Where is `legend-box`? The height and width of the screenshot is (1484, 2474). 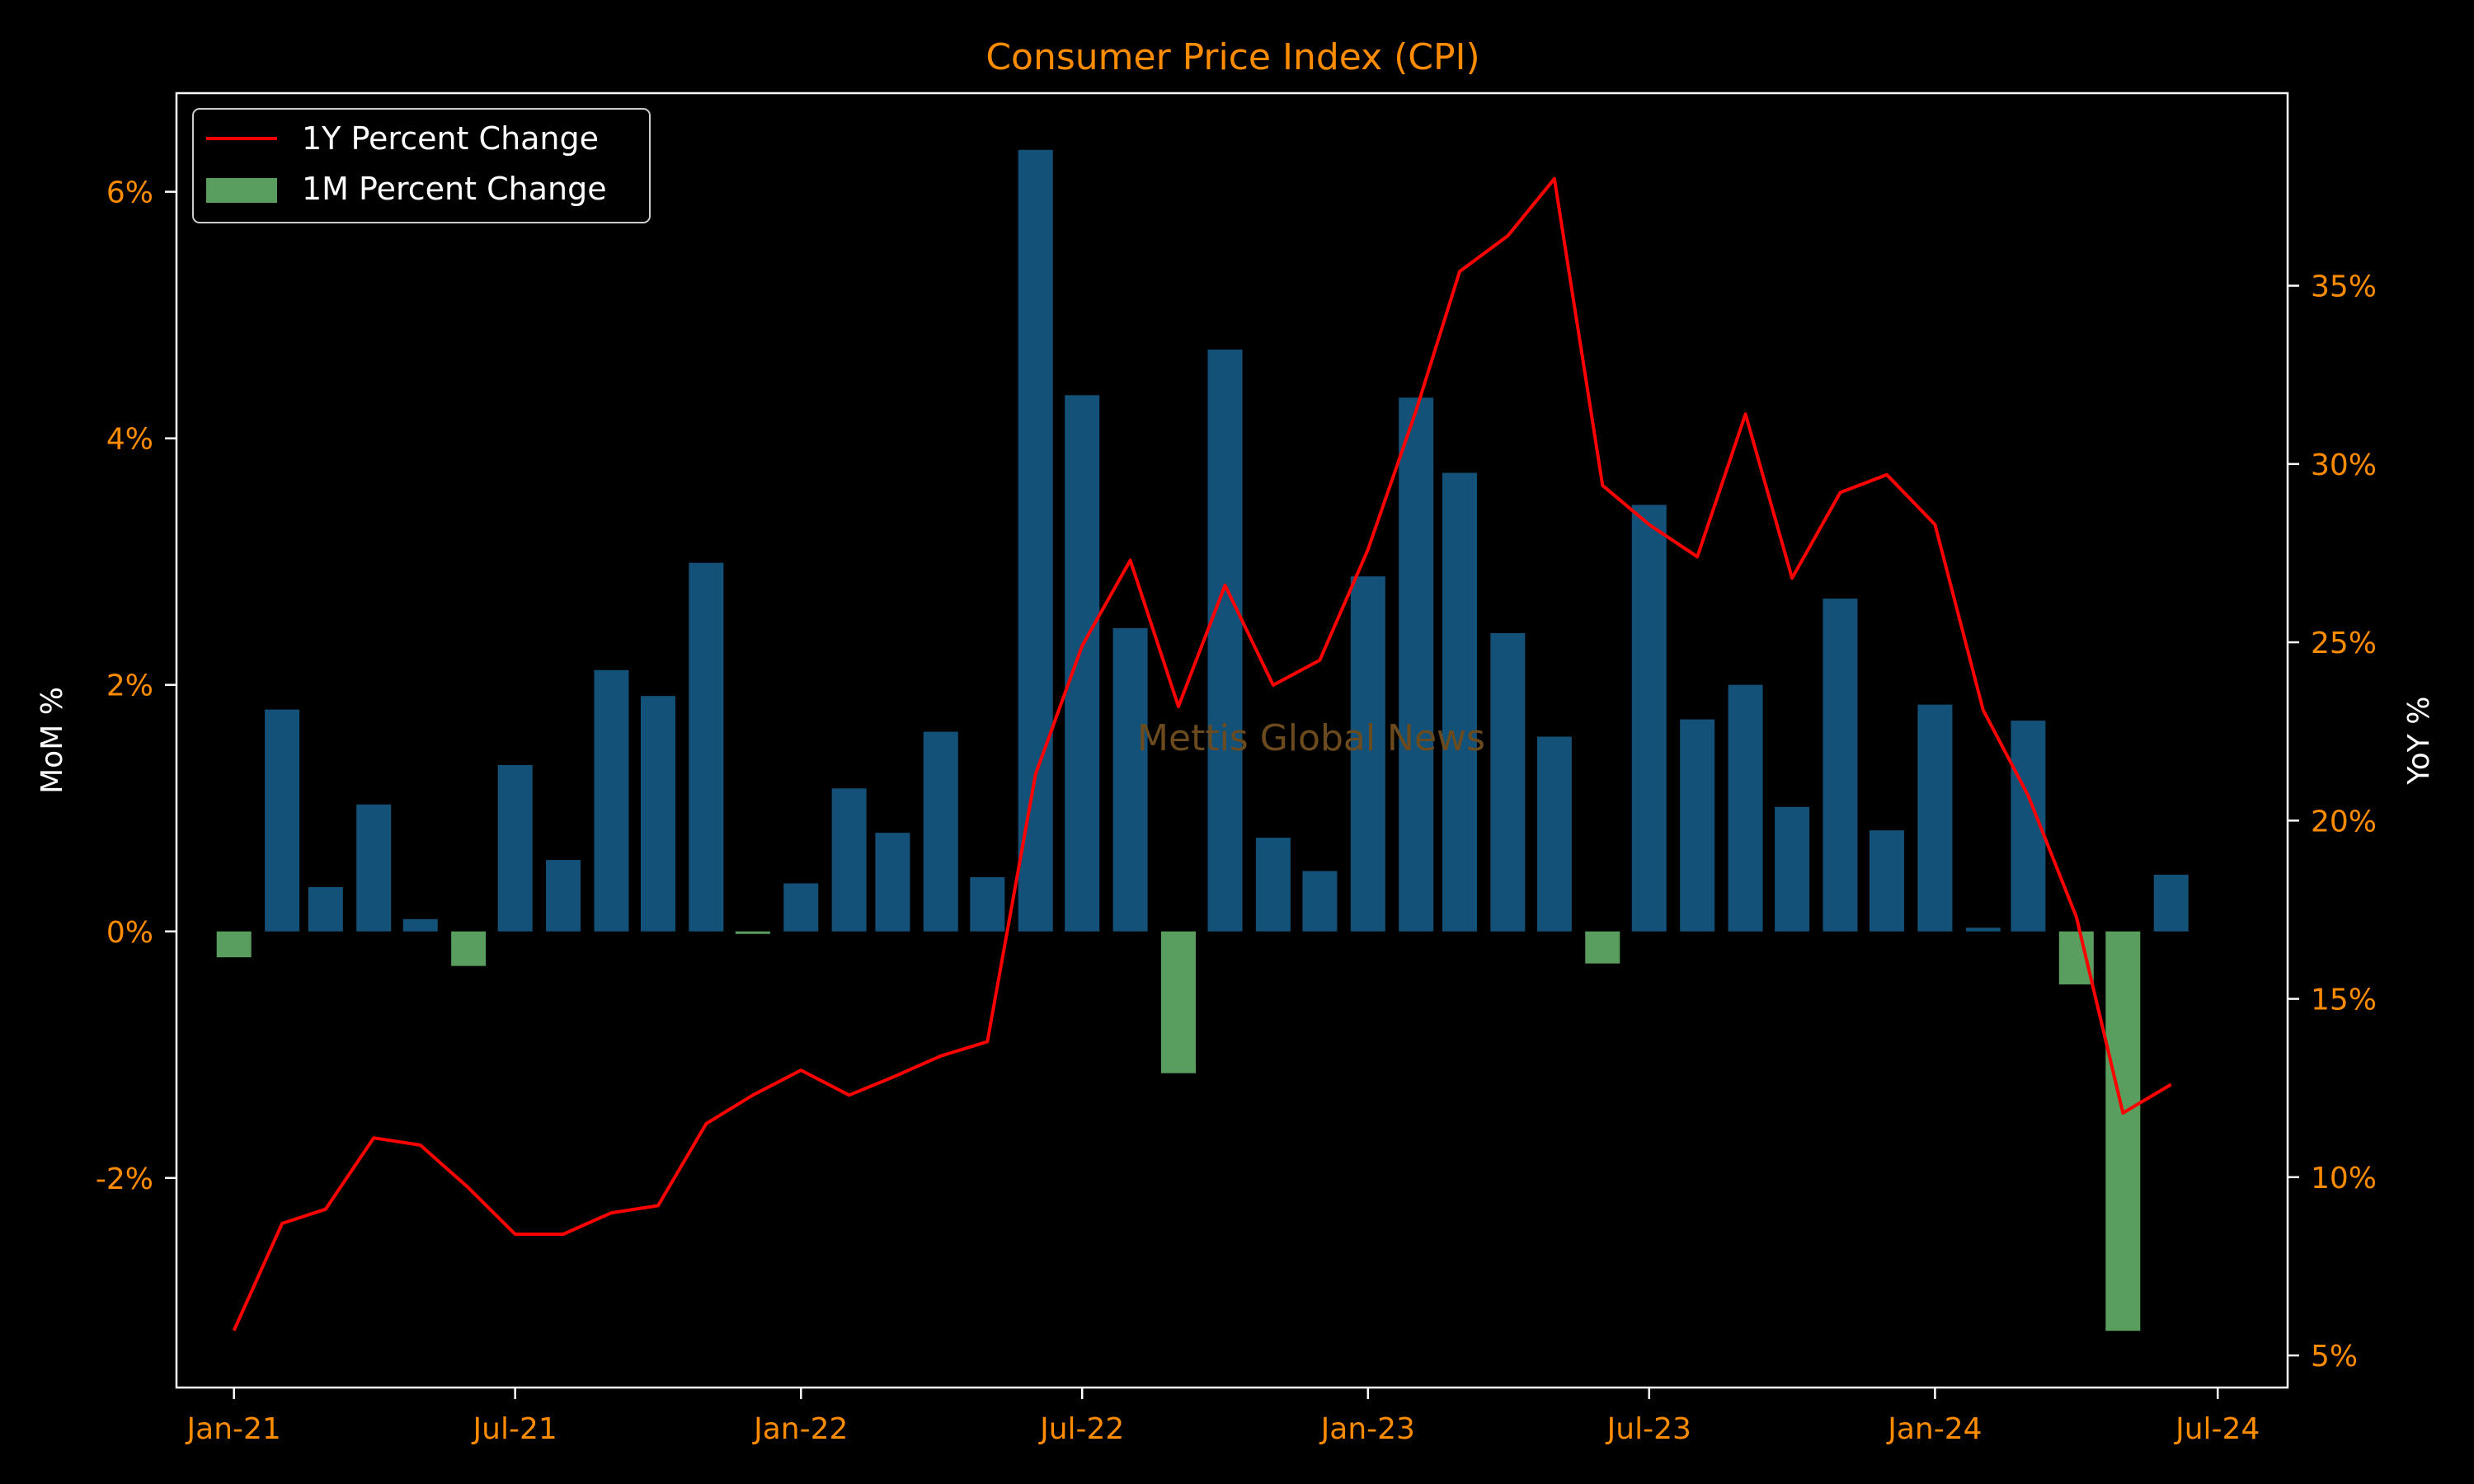
legend-box is located at coordinates (421, 165).